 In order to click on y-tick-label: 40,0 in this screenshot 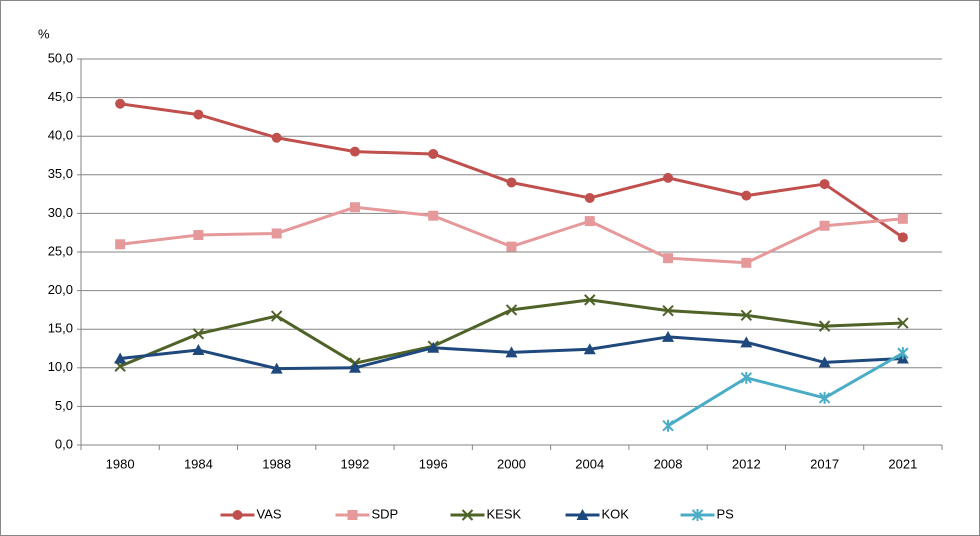, I will do `click(60, 135)`.